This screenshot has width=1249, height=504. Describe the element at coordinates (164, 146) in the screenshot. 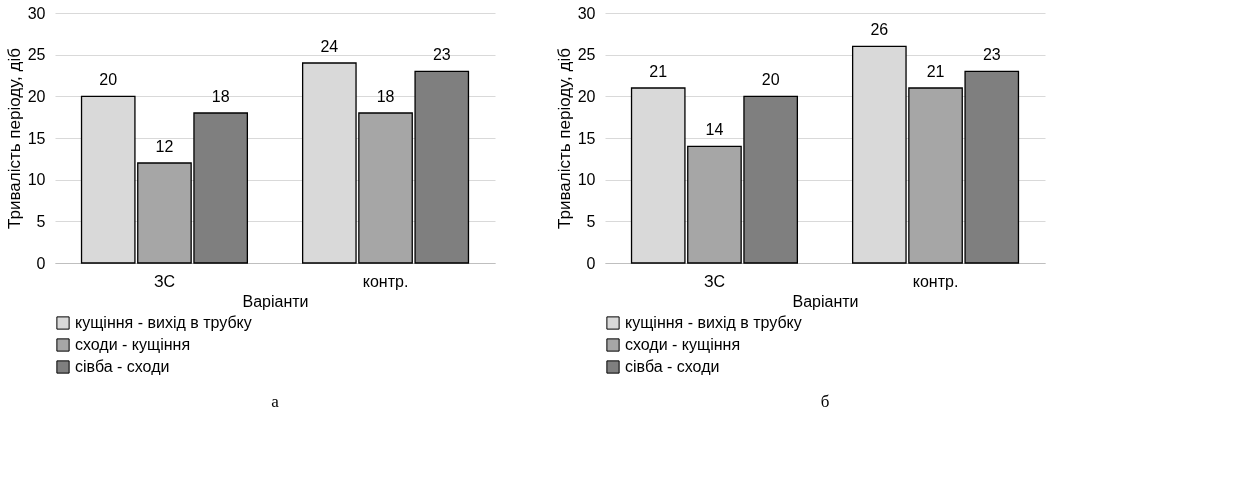

I see `data-label: 12` at that location.